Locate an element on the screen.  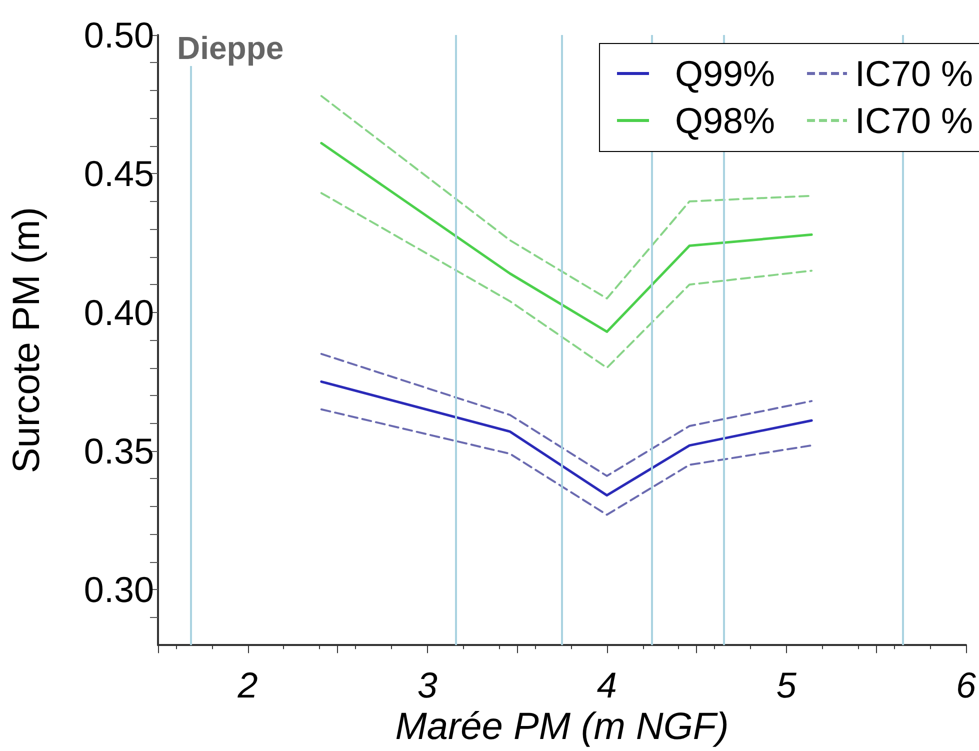
chart-title: Dieppe is located at coordinates (230, 48).